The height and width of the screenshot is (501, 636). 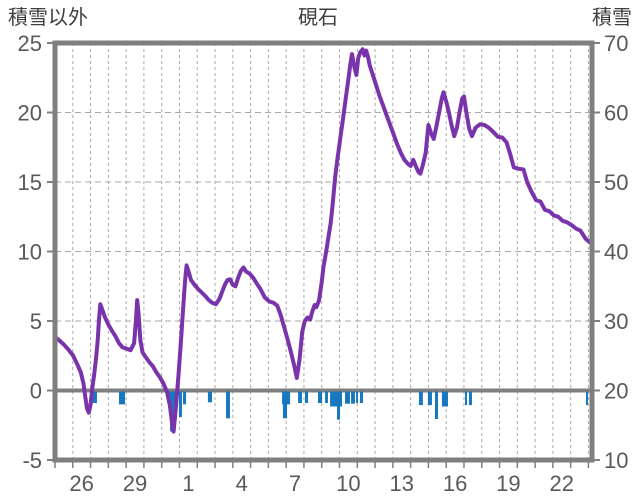 What do you see at coordinates (612, 17) in the screenshot?
I see `right-axis-title: 積雪` at bounding box center [612, 17].